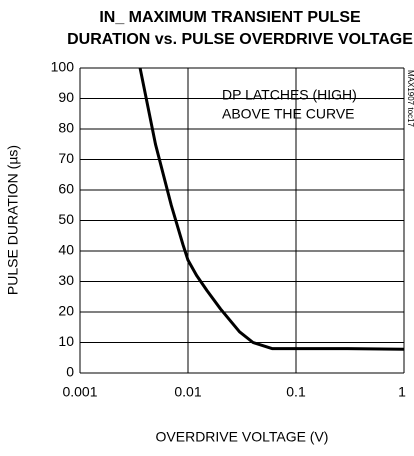  Describe the element at coordinates (289, 95) in the screenshot. I see `annotation: DP LATCHES (HIGH)` at that location.